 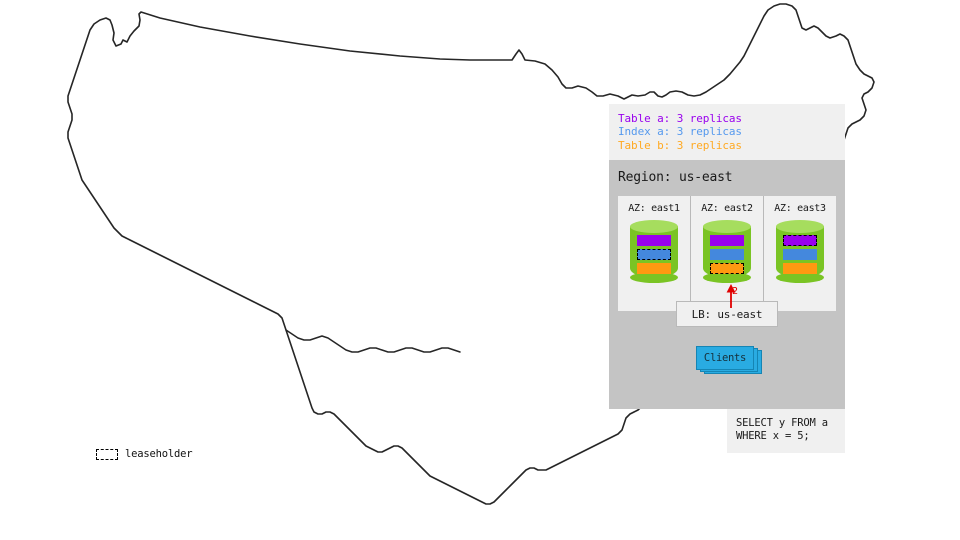 I want to click on us-coast-detail-path, so click(x=373, y=341).